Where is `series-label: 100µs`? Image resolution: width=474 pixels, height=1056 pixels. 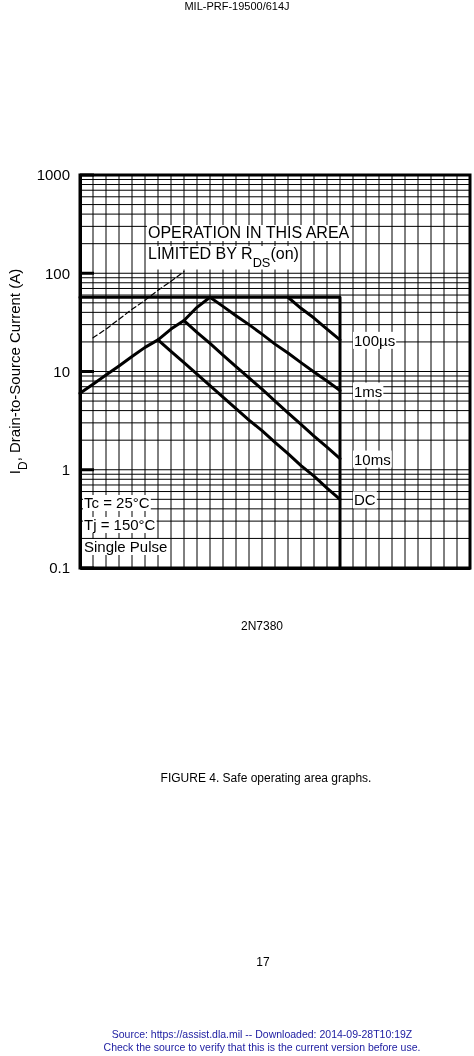 series-label: 100µs is located at coordinates (375, 340).